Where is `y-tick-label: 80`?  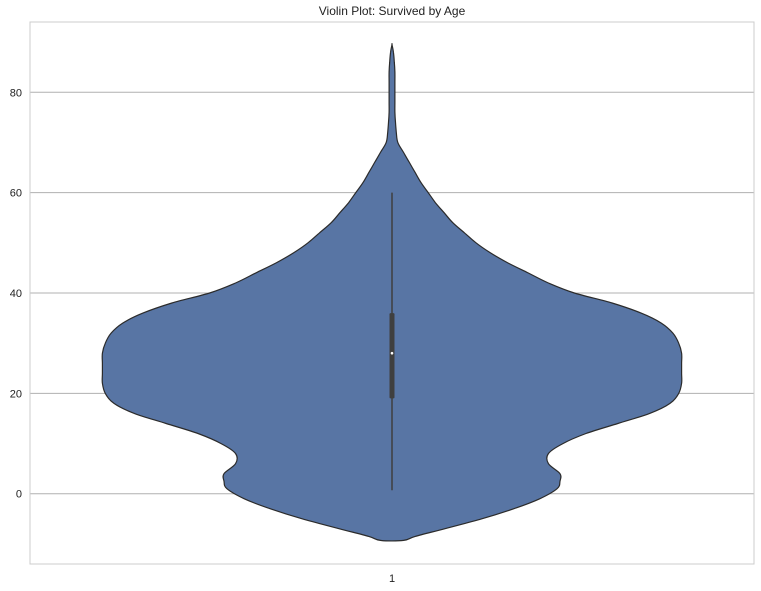
y-tick-label: 80 is located at coordinates (16, 93).